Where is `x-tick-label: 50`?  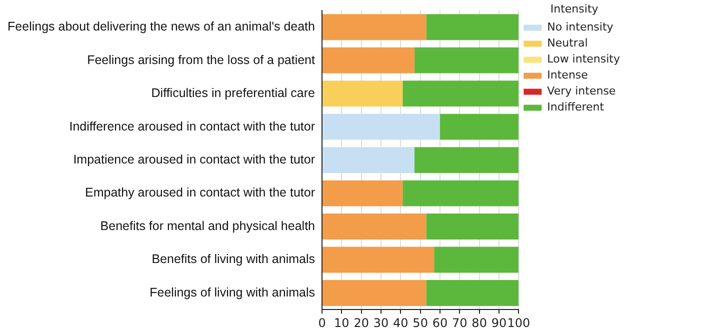 x-tick-label: 50 is located at coordinates (420, 323).